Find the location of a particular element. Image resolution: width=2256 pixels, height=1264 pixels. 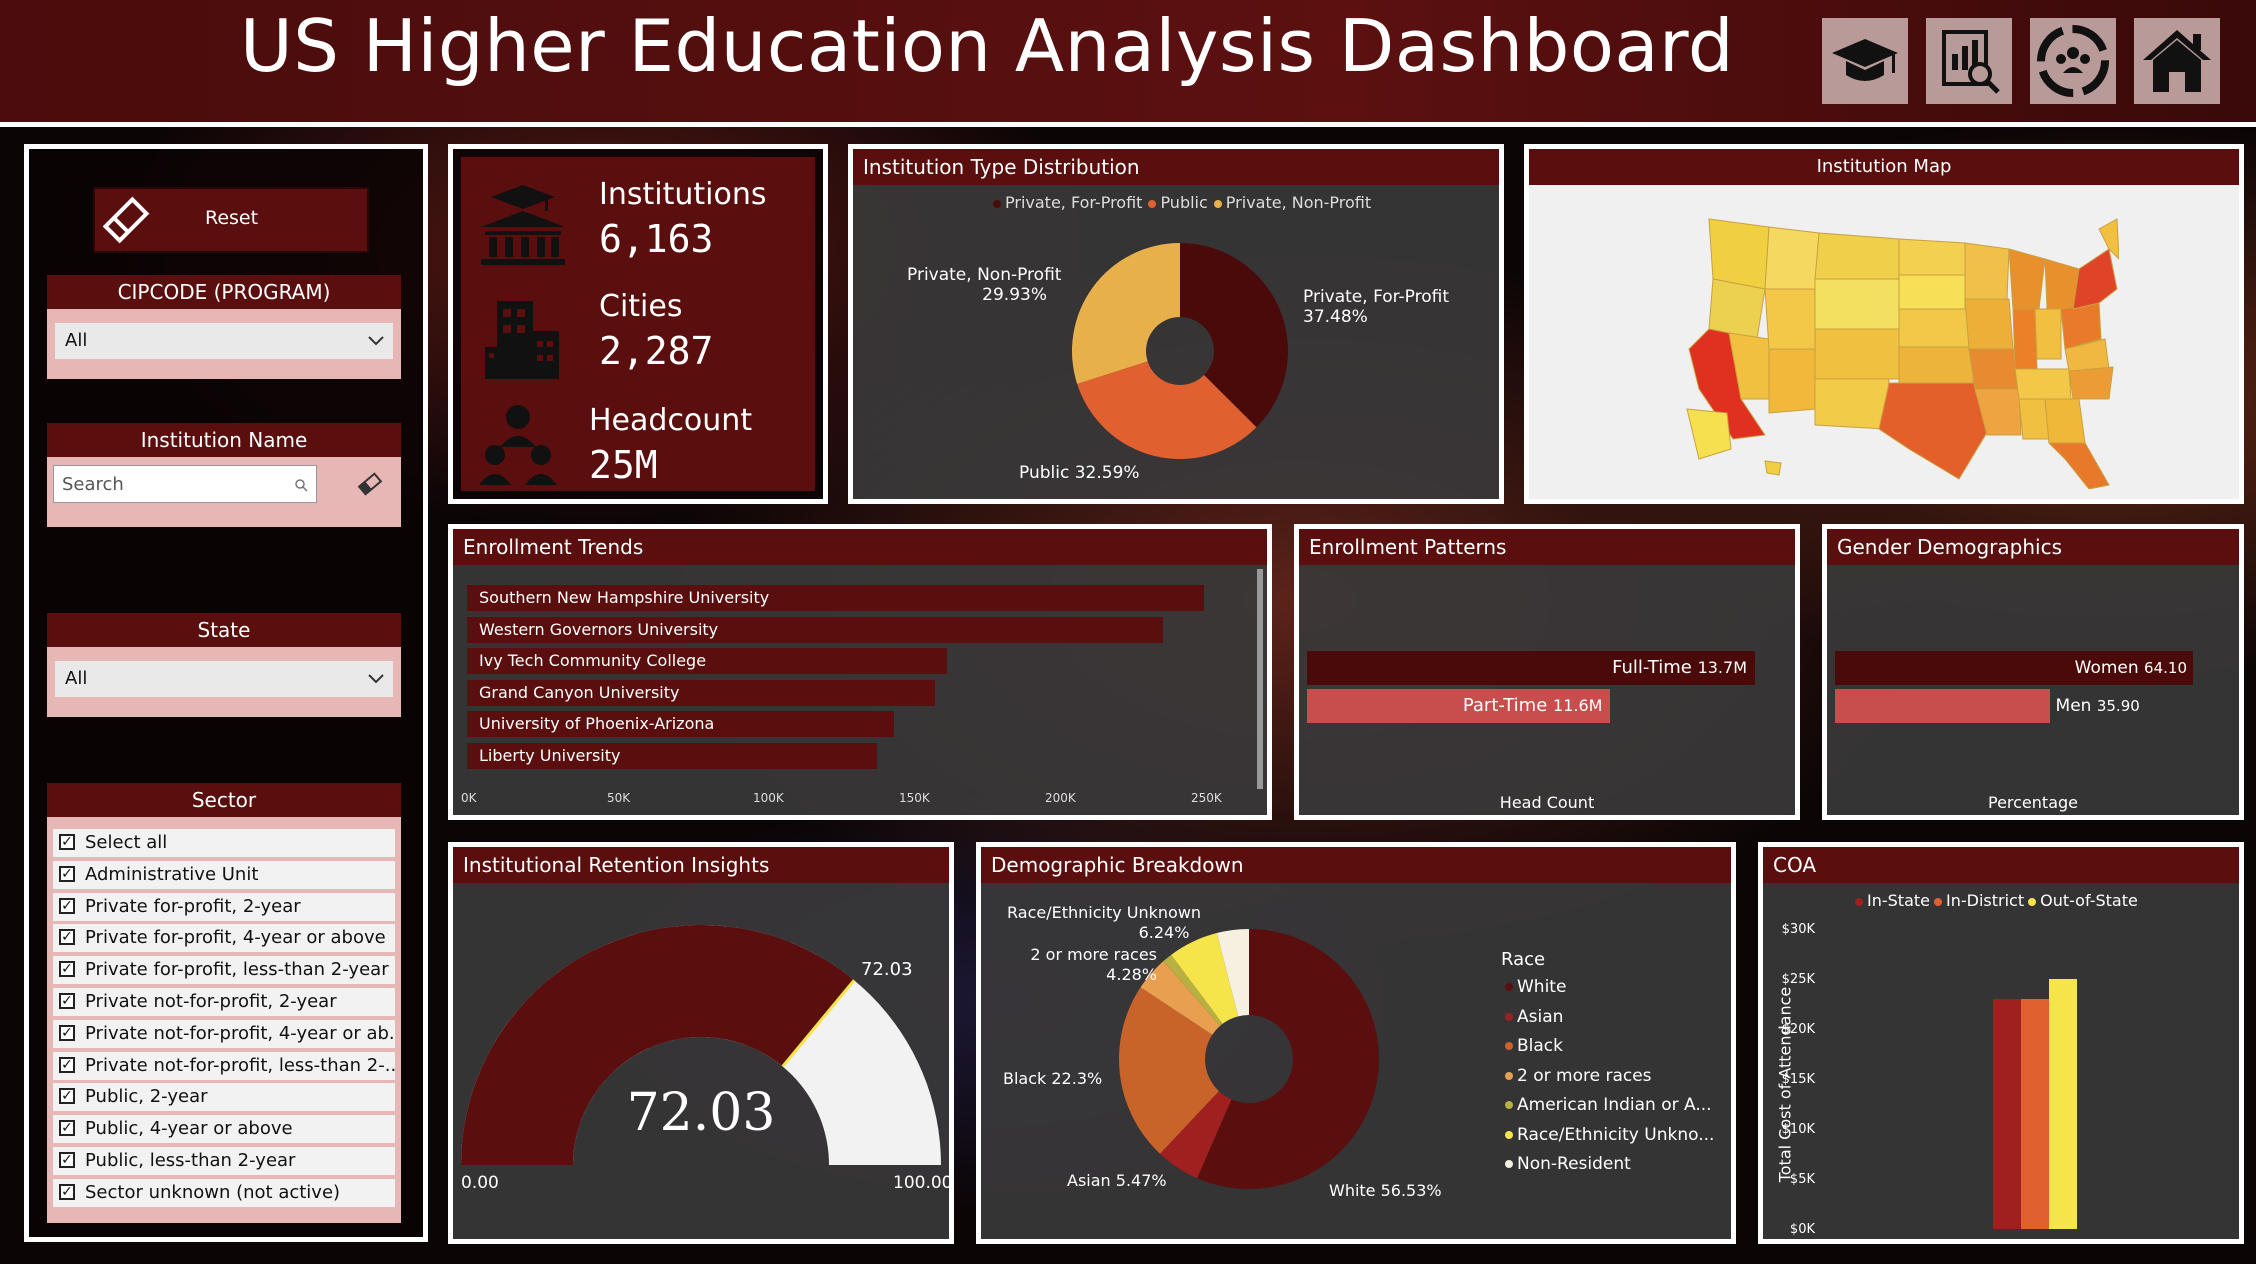

men-value: 35.90 is located at coordinates (2118, 706).